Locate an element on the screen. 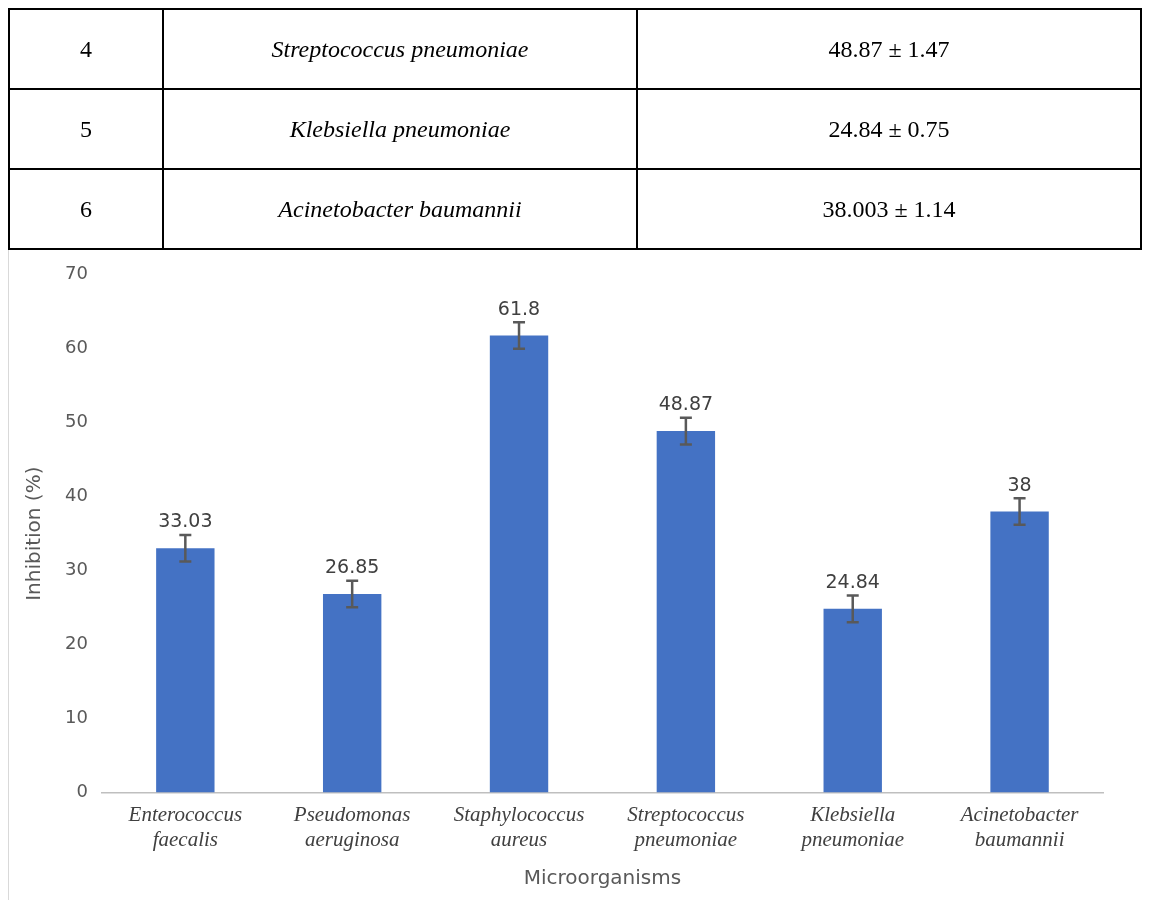 The image size is (1150, 915). y-tick-label: 30 is located at coordinates (76, 569).